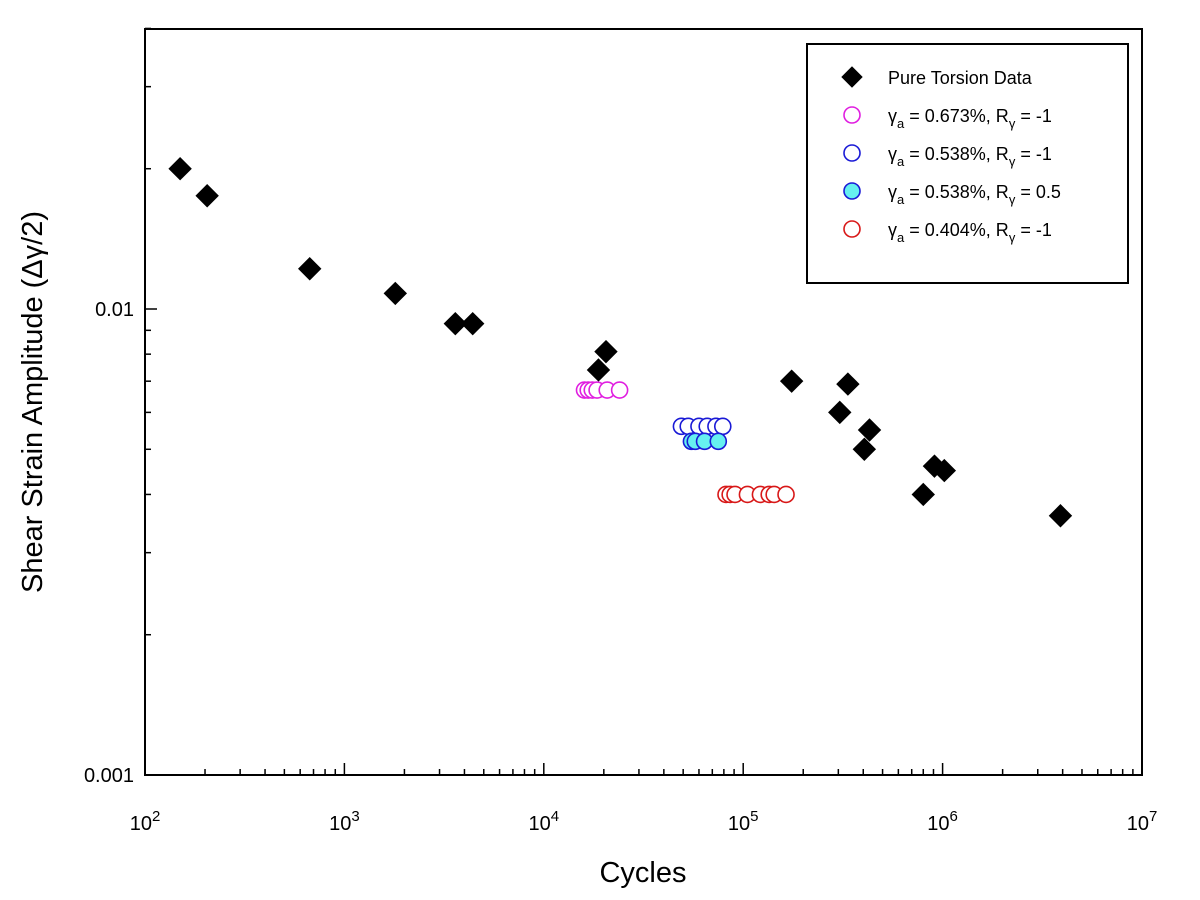  Describe the element at coordinates (114, 310) in the screenshot. I see `y-tick-label: 0.01` at that location.